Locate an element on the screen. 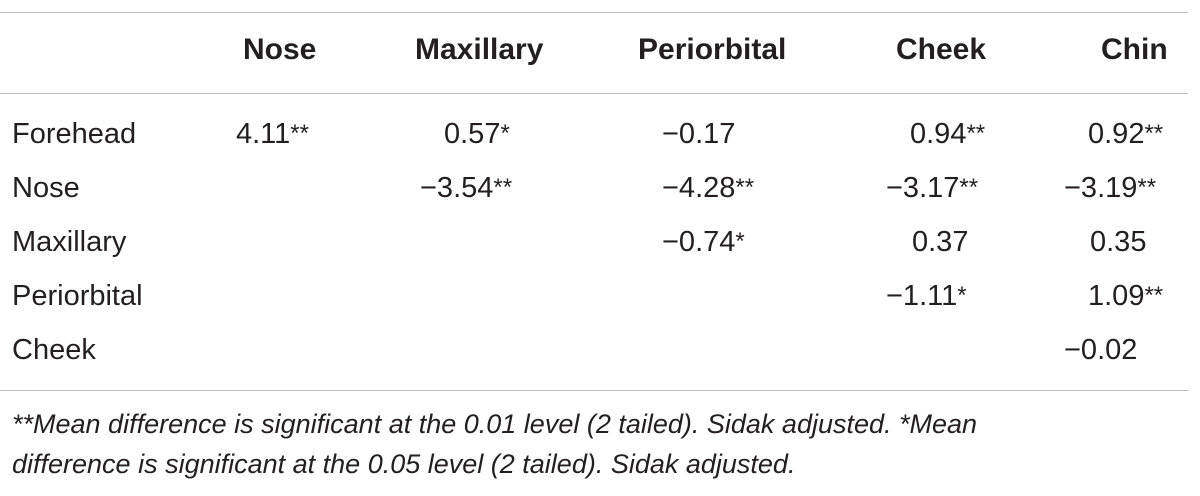 The image size is (1200, 496). row-label-nose: Nose is located at coordinates (46, 188).